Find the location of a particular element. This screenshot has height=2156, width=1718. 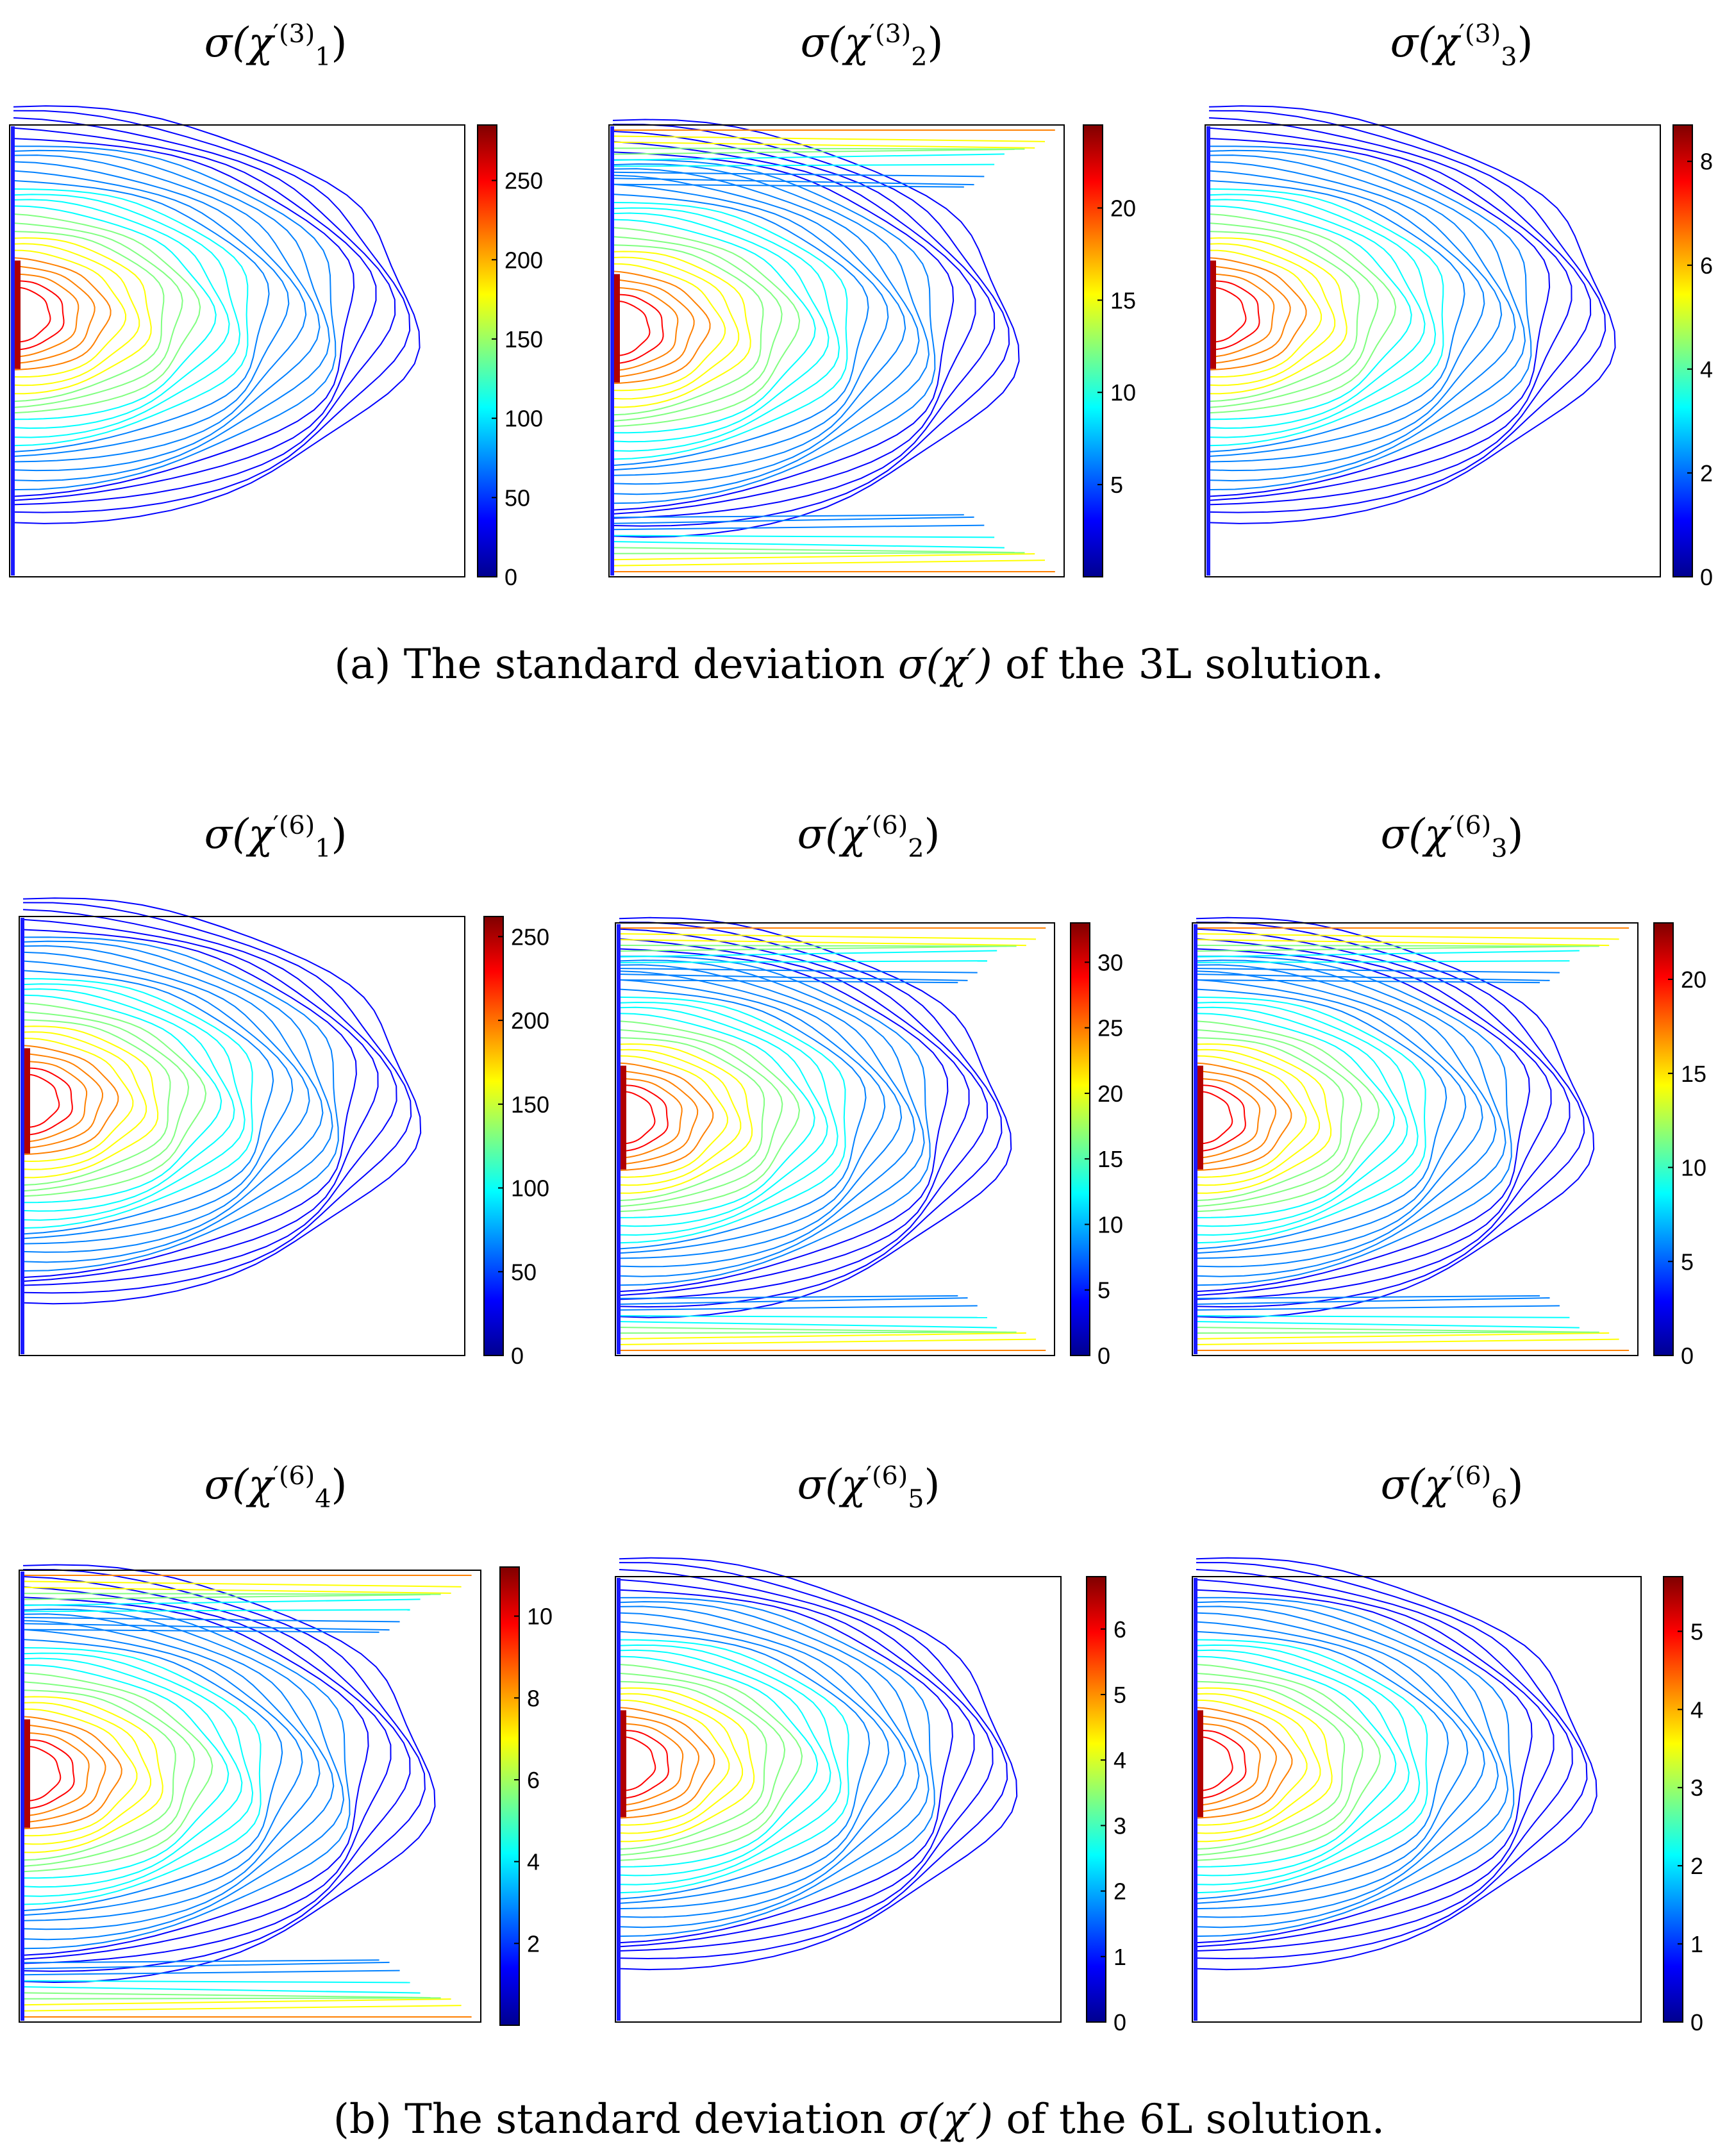

panel-b4: 10 8 6 4 2 is located at coordinates (286, 1795).